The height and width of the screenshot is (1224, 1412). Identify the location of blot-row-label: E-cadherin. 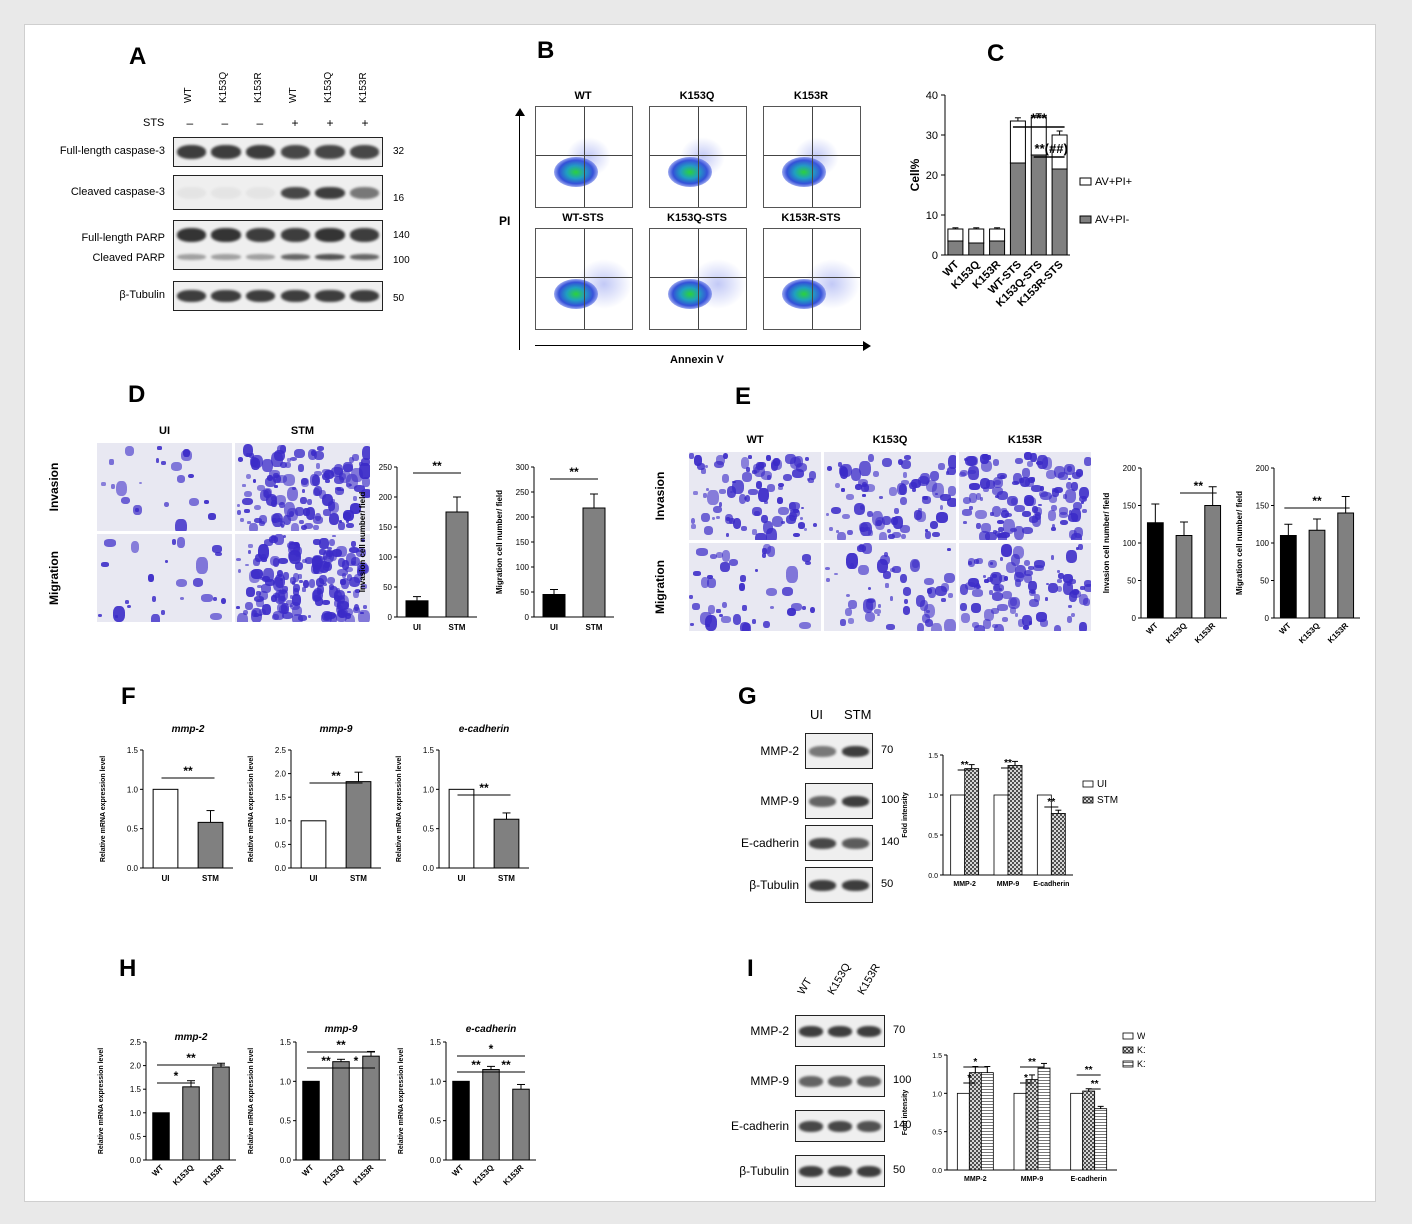
(769, 843).